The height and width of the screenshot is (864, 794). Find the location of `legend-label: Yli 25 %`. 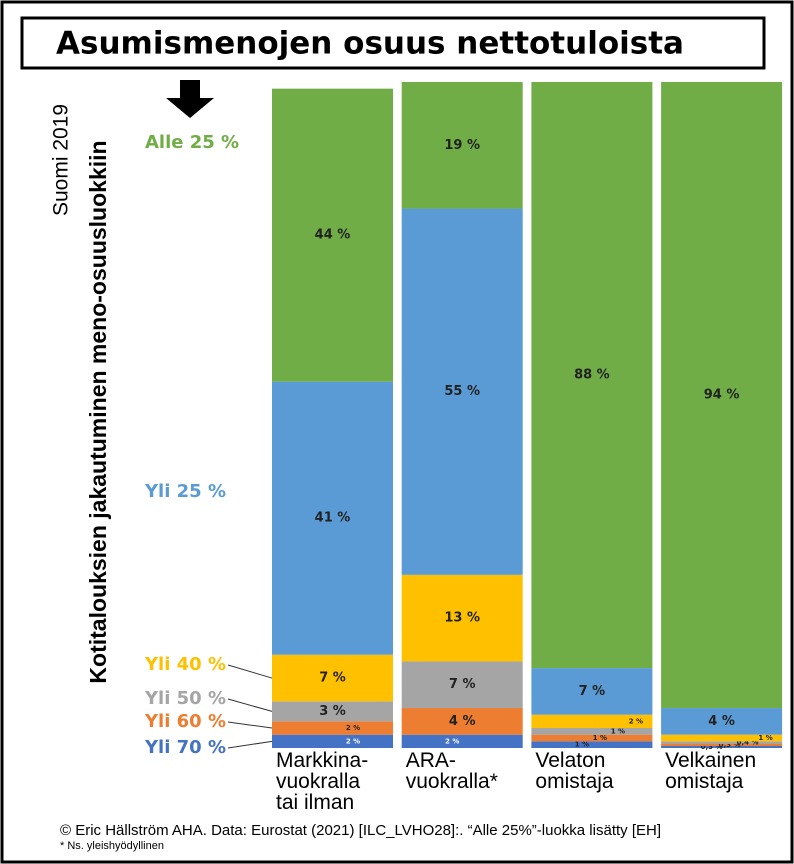

legend-label: Yli 25 % is located at coordinates (185, 491).